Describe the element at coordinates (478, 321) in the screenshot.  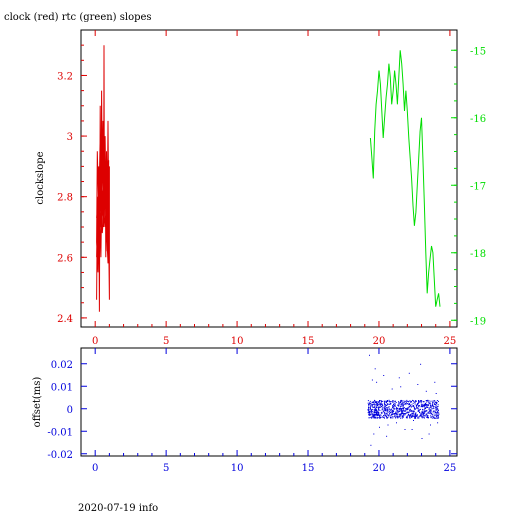
I see `y2-tick-label: -19` at that location.